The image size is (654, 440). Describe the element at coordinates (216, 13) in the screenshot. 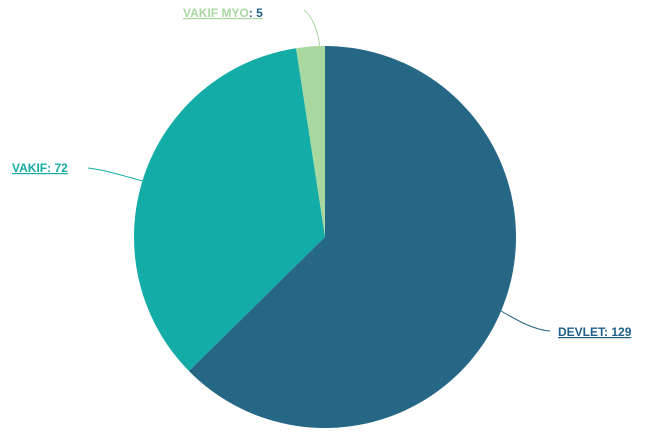

I see `category-label: VAKIF MYO` at that location.